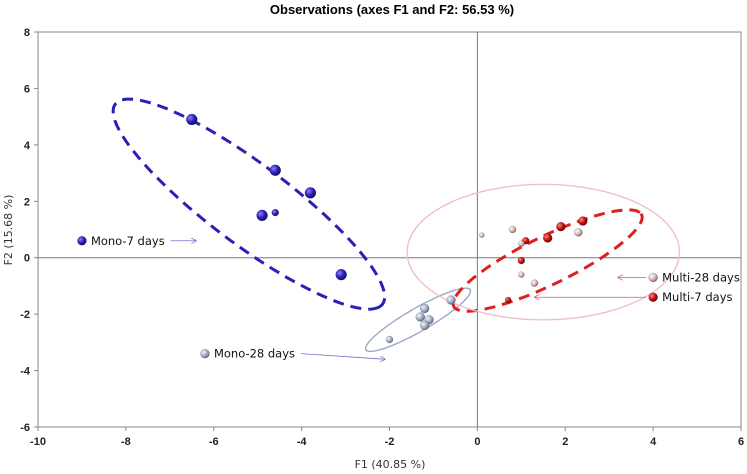  I want to click on ellipse-multi-7-days, so click(547, 260).